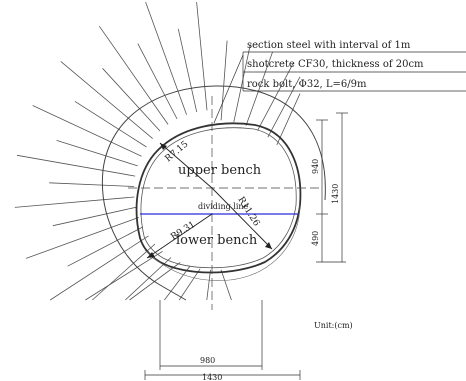 This screenshot has width=466, height=381. I want to click on horizontal-dimension-lines, so click(222, 340).